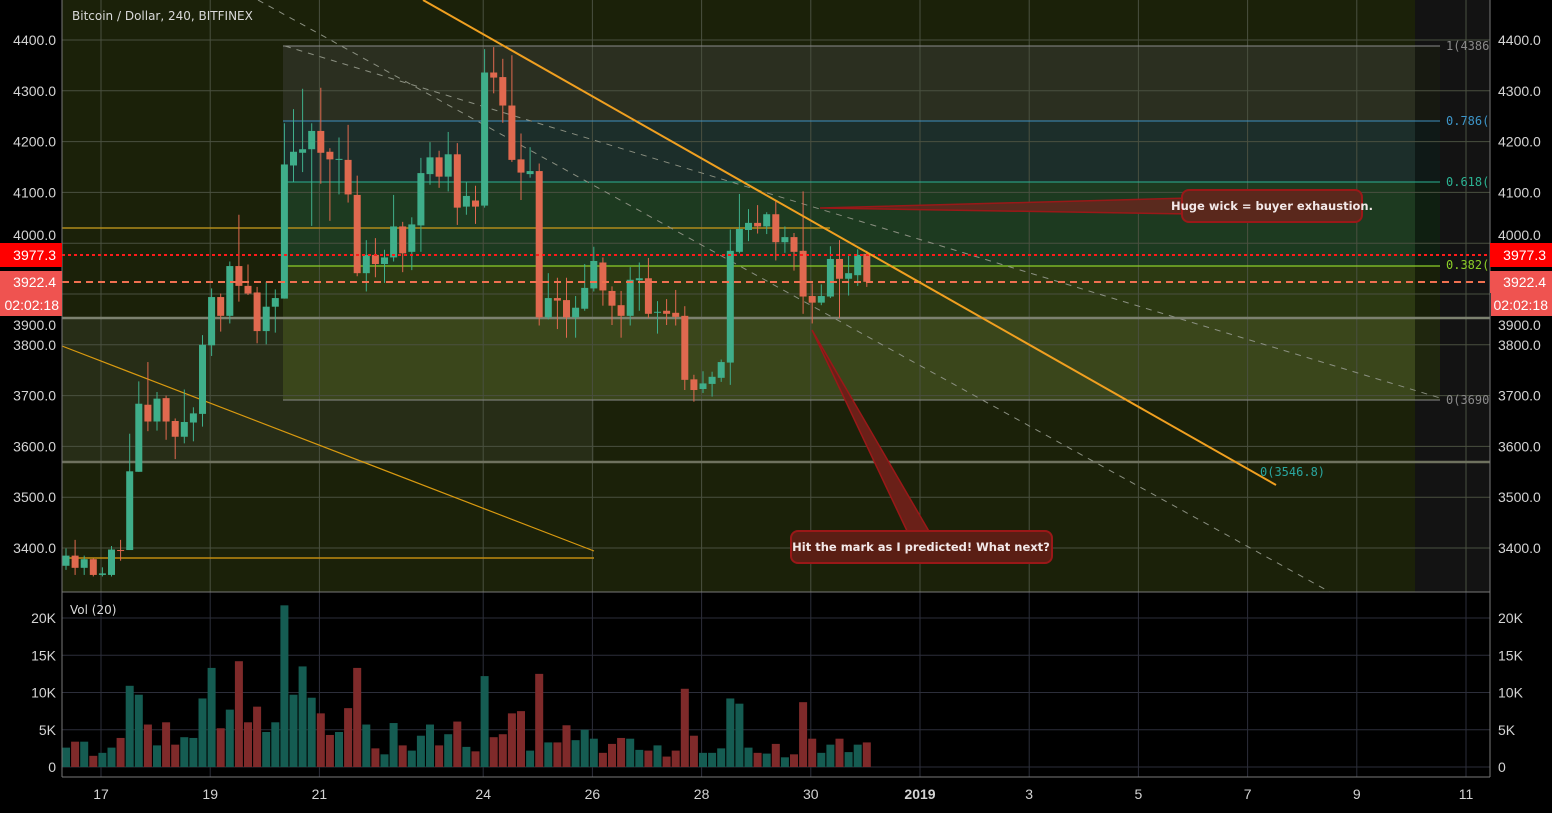  What do you see at coordinates (34, 192) in the screenshot?
I see `price-tick-left: 4100.0` at bounding box center [34, 192].